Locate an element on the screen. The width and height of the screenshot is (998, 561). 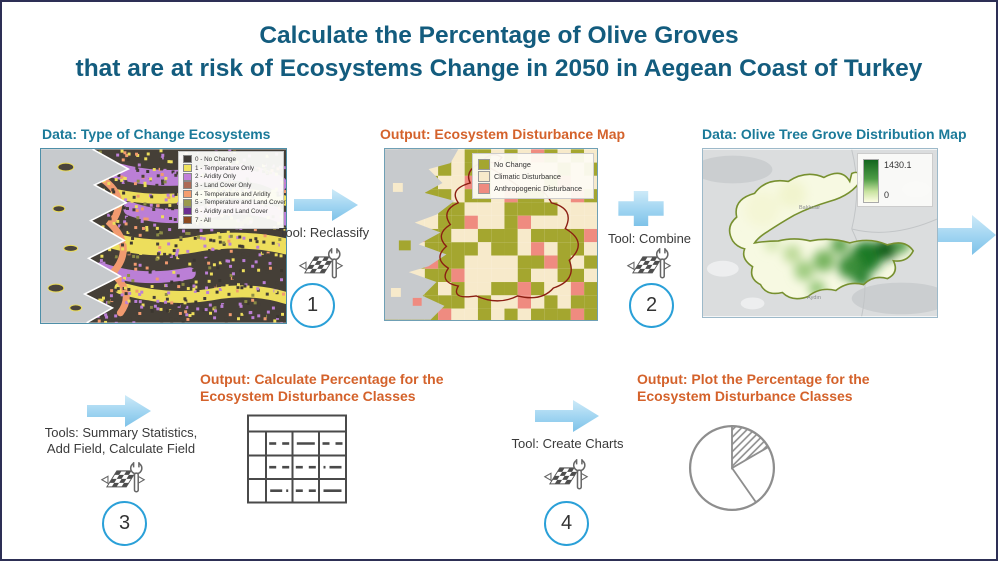
place-label: Balıkesir is located at coordinates (810, 208).